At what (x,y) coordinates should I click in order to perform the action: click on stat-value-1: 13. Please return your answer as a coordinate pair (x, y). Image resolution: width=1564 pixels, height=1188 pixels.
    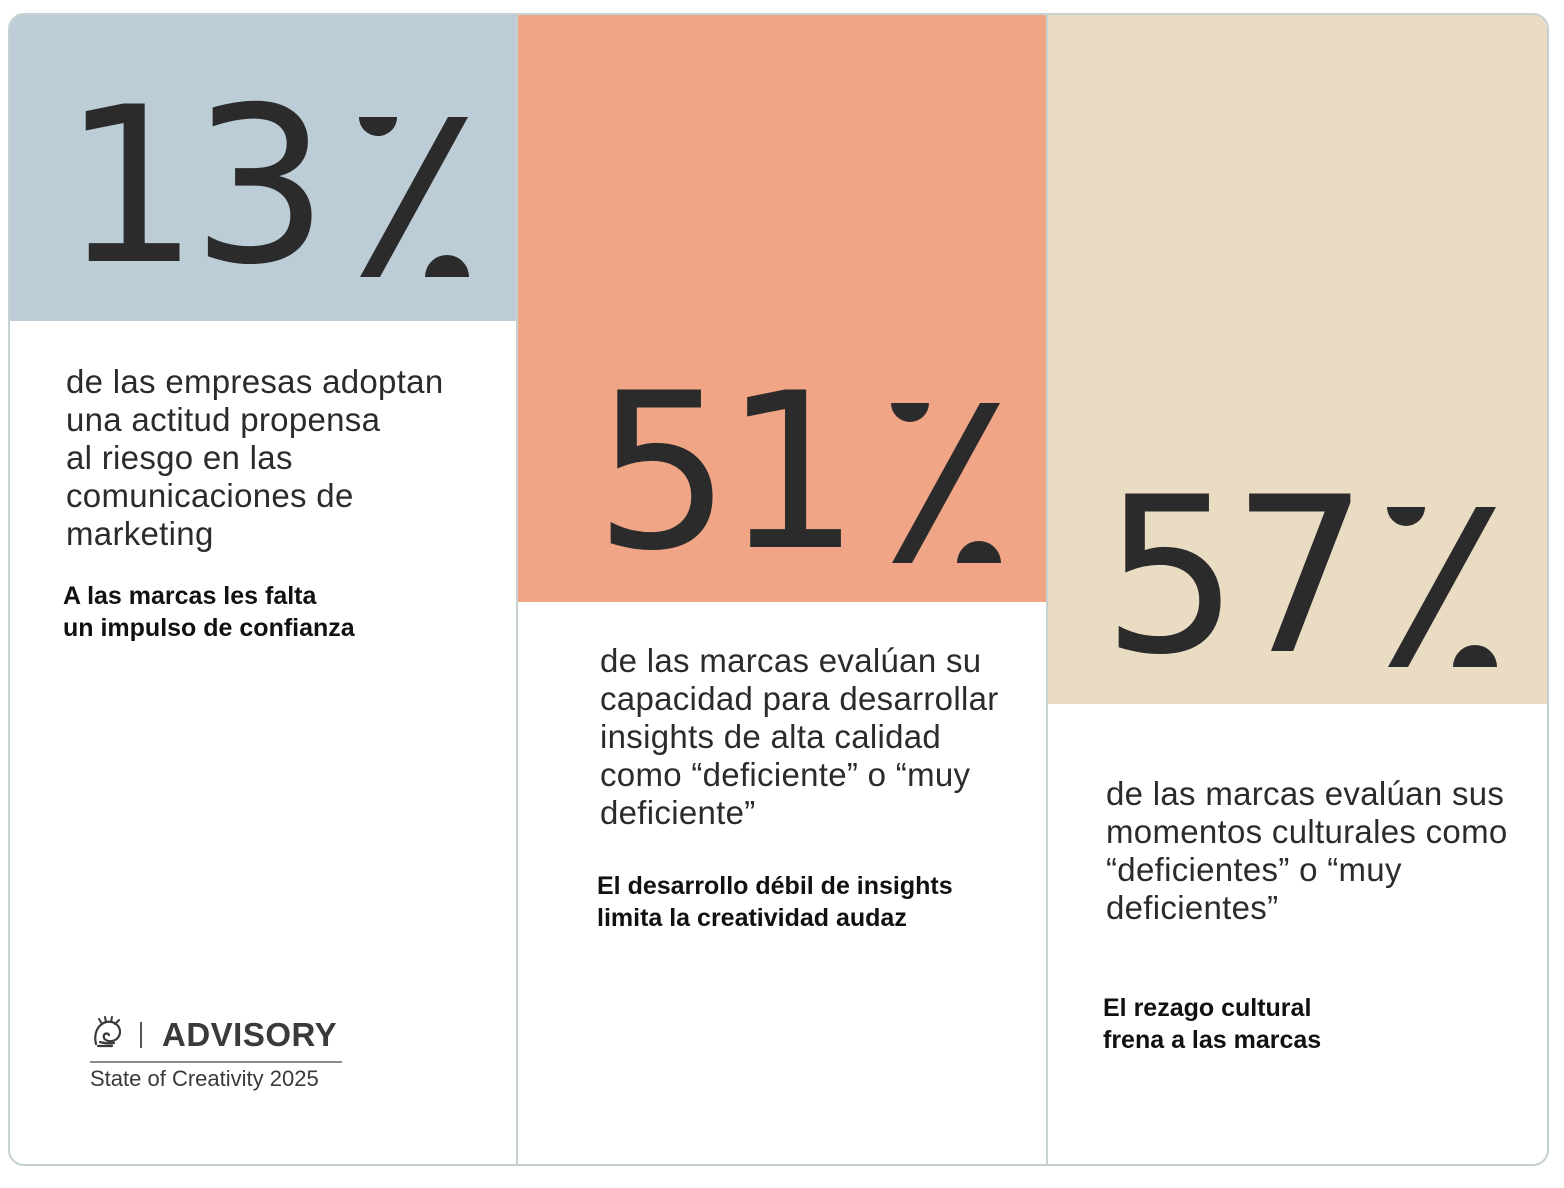
    Looking at the image, I should click on (265, 187).